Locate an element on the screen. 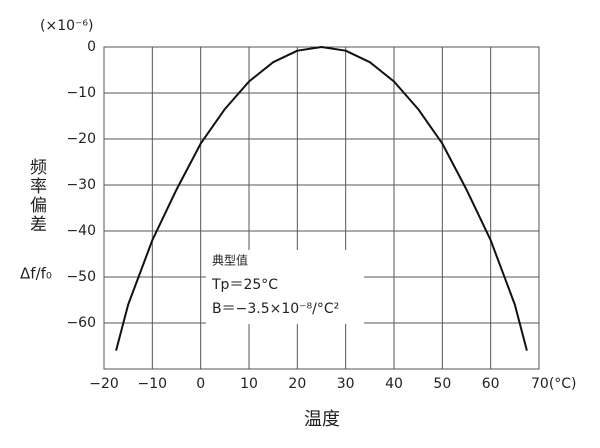 The width and height of the screenshot is (600, 448). x-tick-label: 60 is located at coordinates (491, 384).